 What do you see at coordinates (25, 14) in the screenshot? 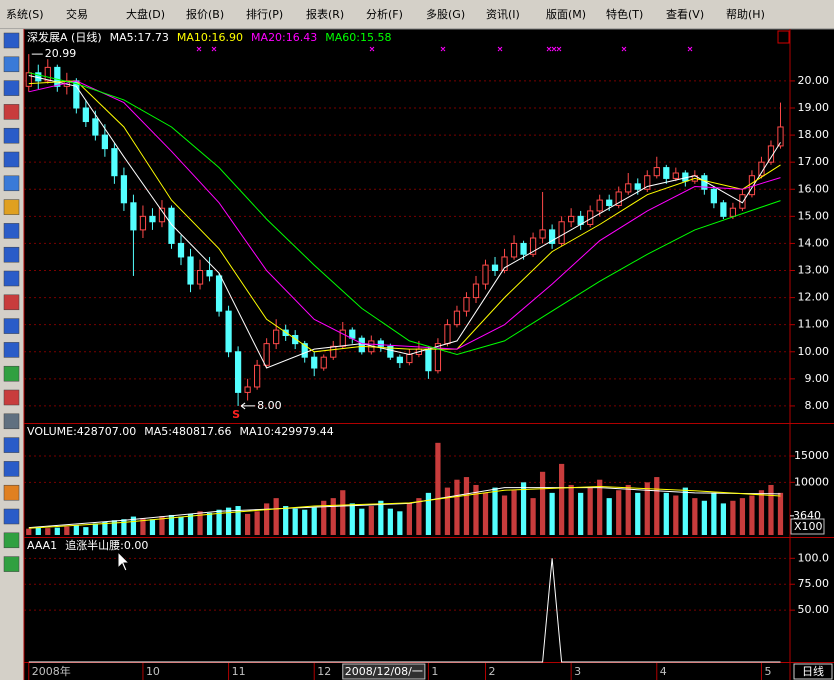
I see `menu-item: 系统(S)` at bounding box center [25, 14].